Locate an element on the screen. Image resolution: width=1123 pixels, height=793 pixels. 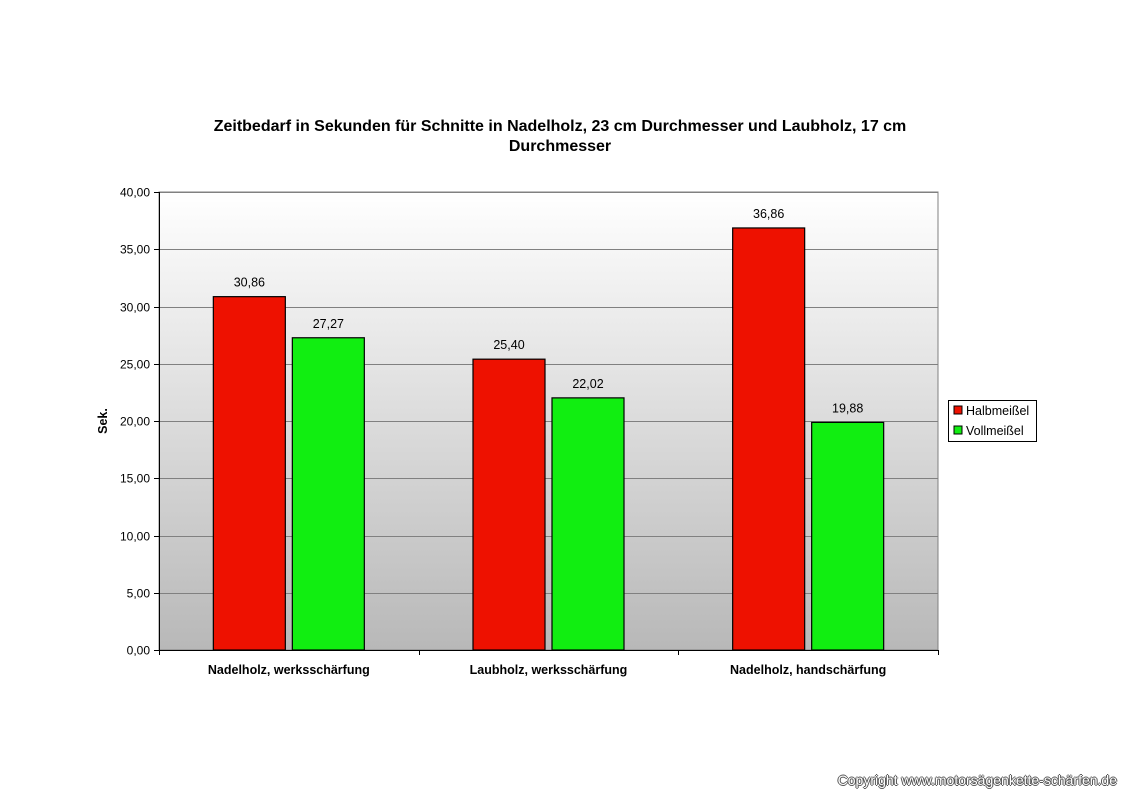
y-tick-label: 10,00 is located at coordinates (135, 537).